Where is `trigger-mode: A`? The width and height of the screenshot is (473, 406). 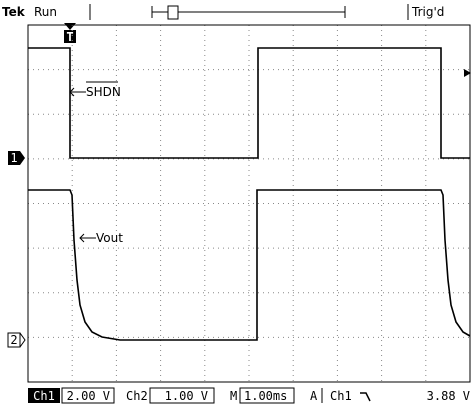 trigger-mode: A is located at coordinates (314, 396).